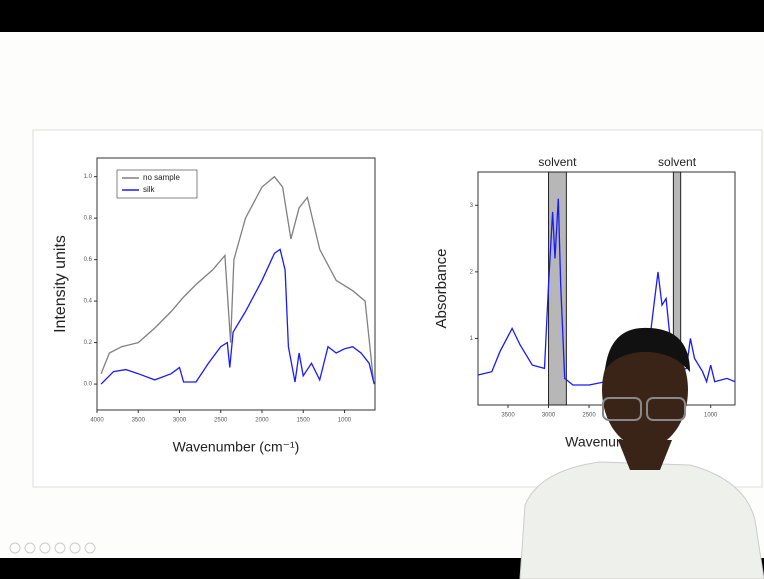  What do you see at coordinates (52, 548) in the screenshot?
I see `player-controls` at bounding box center [52, 548].